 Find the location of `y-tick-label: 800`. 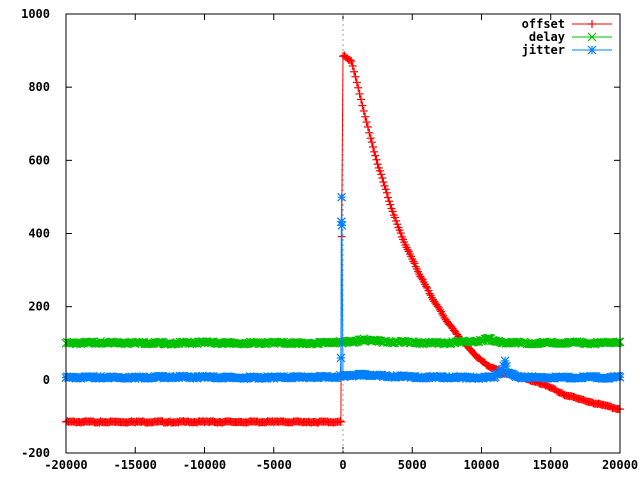

y-tick-label: 800 is located at coordinates (39, 87).